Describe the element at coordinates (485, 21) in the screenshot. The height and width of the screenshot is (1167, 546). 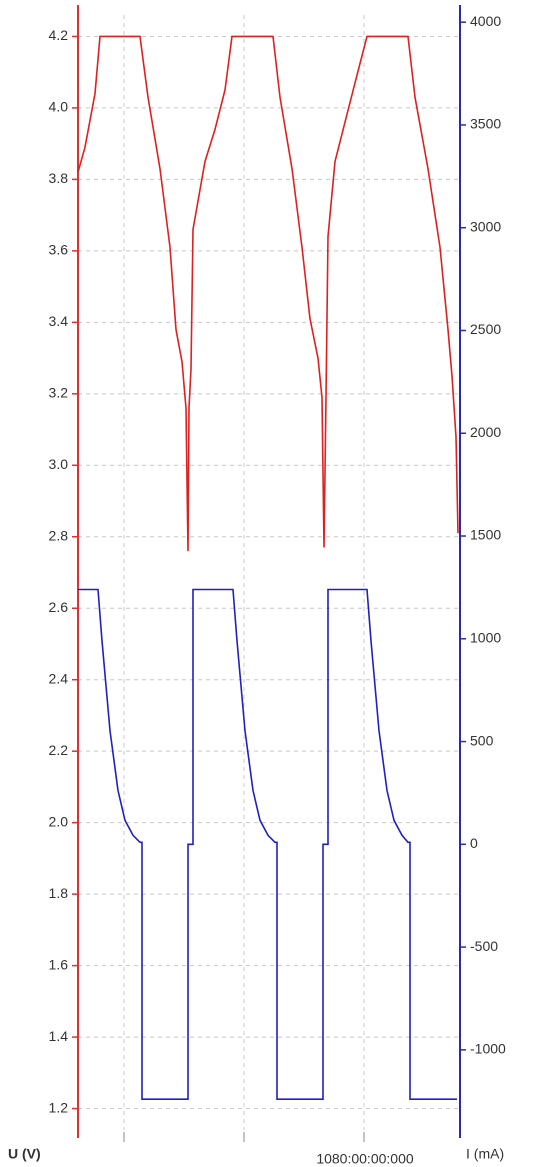
I see `y2-tick-label: 4000` at that location.